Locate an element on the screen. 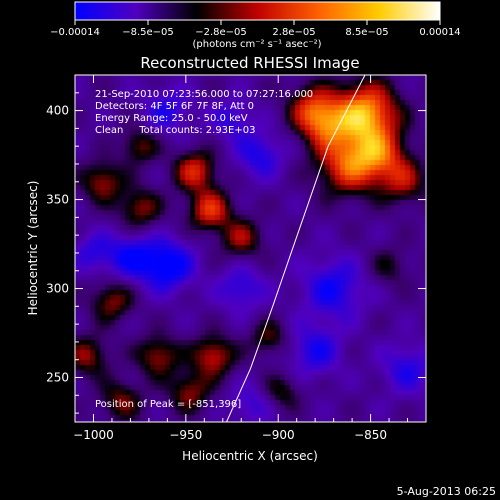 The image size is (500, 500). x-tick-label: −1000 is located at coordinates (93, 435).